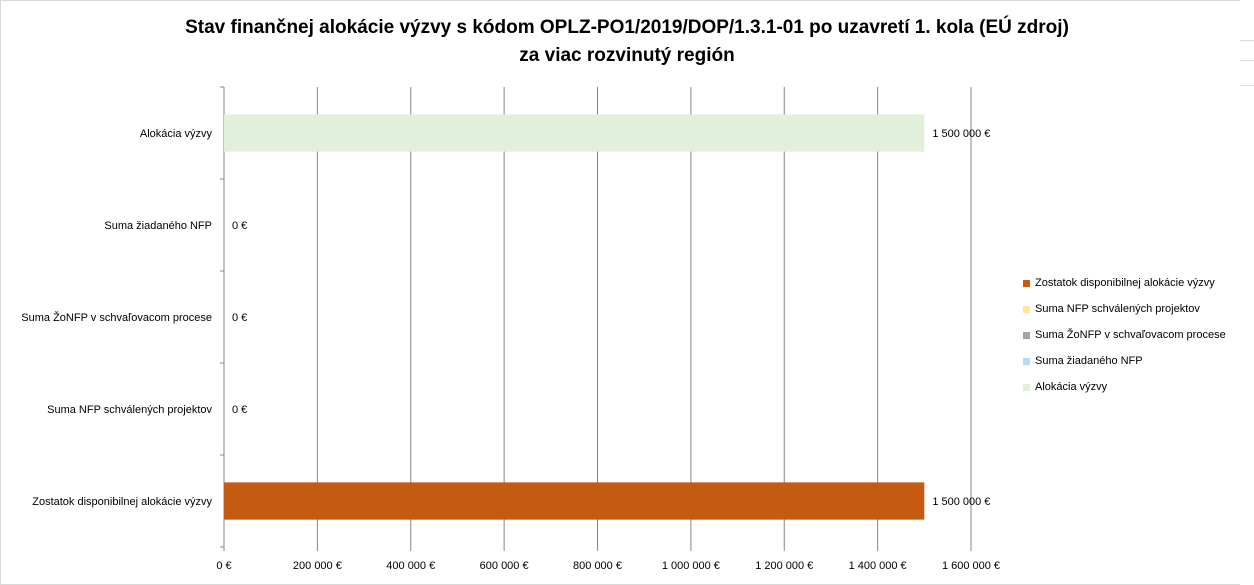 This screenshot has height=585, width=1254. What do you see at coordinates (158, 226) in the screenshot?
I see `category-label: Suma žiadaného NFP` at bounding box center [158, 226].